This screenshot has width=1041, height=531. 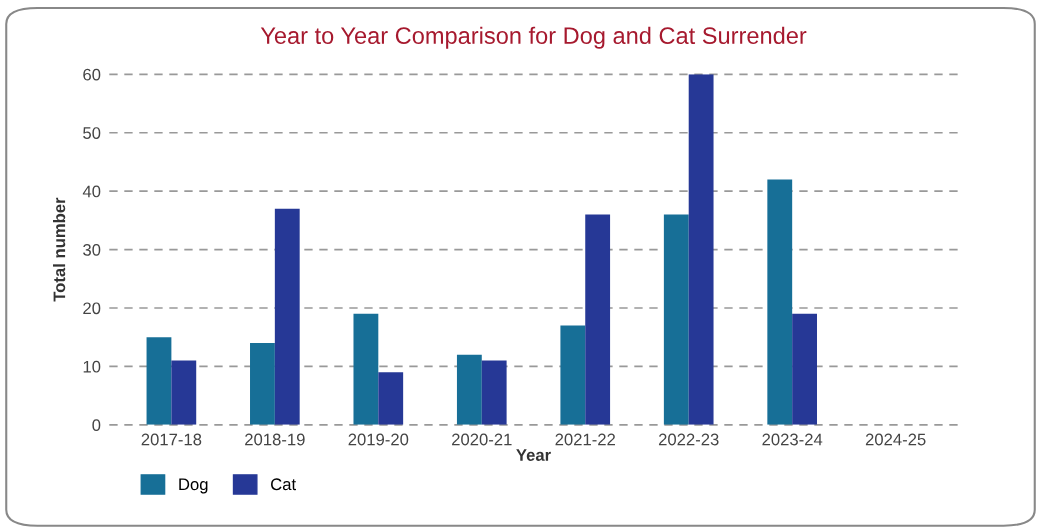 I want to click on x-tick-label: 2019-20, so click(x=378, y=439).